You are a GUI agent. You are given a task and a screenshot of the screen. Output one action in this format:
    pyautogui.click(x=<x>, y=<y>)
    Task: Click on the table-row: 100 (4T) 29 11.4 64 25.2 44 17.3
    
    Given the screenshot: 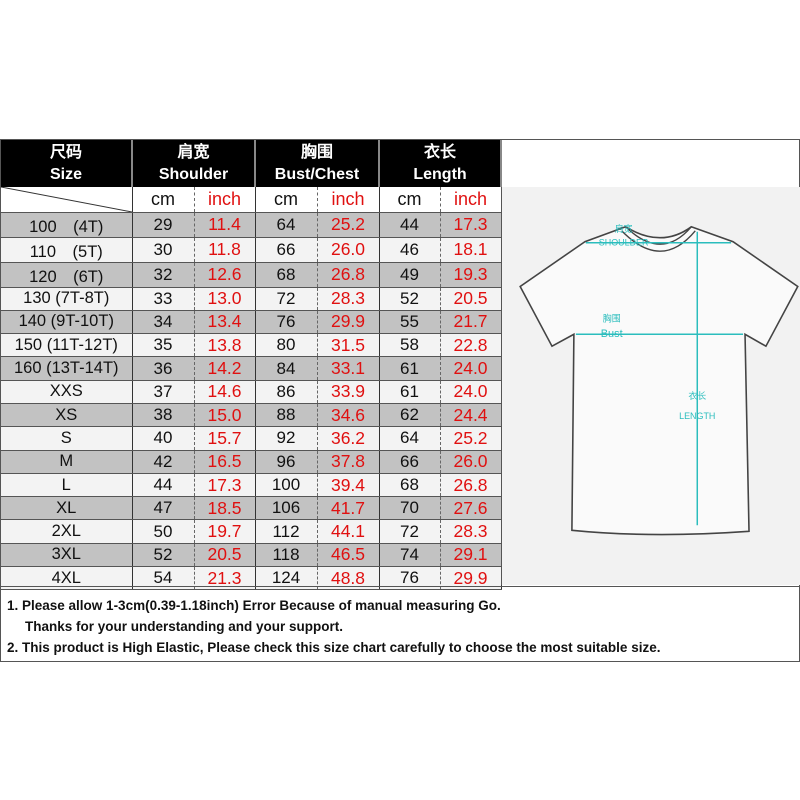 What is the action you would take?
    pyautogui.click(x=251, y=225)
    